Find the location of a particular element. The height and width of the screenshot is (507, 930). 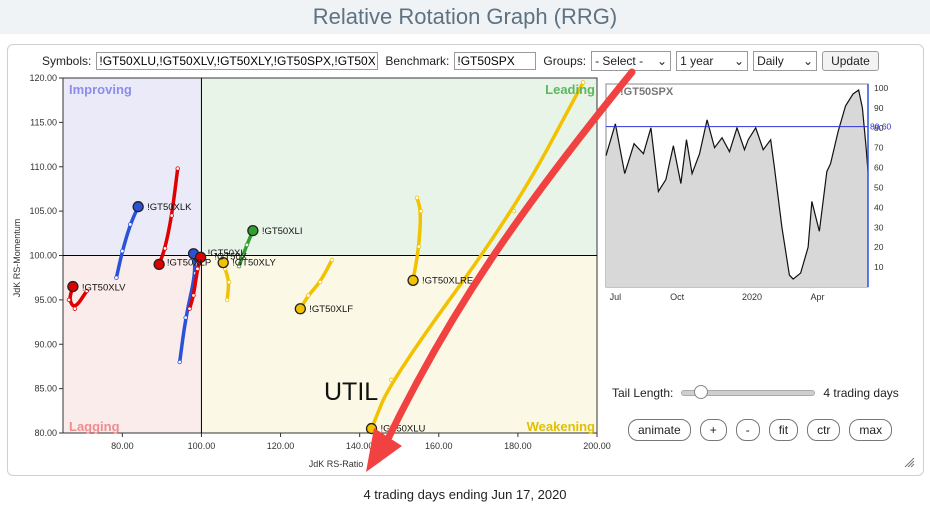

center-button: ctr is located at coordinates (824, 430).